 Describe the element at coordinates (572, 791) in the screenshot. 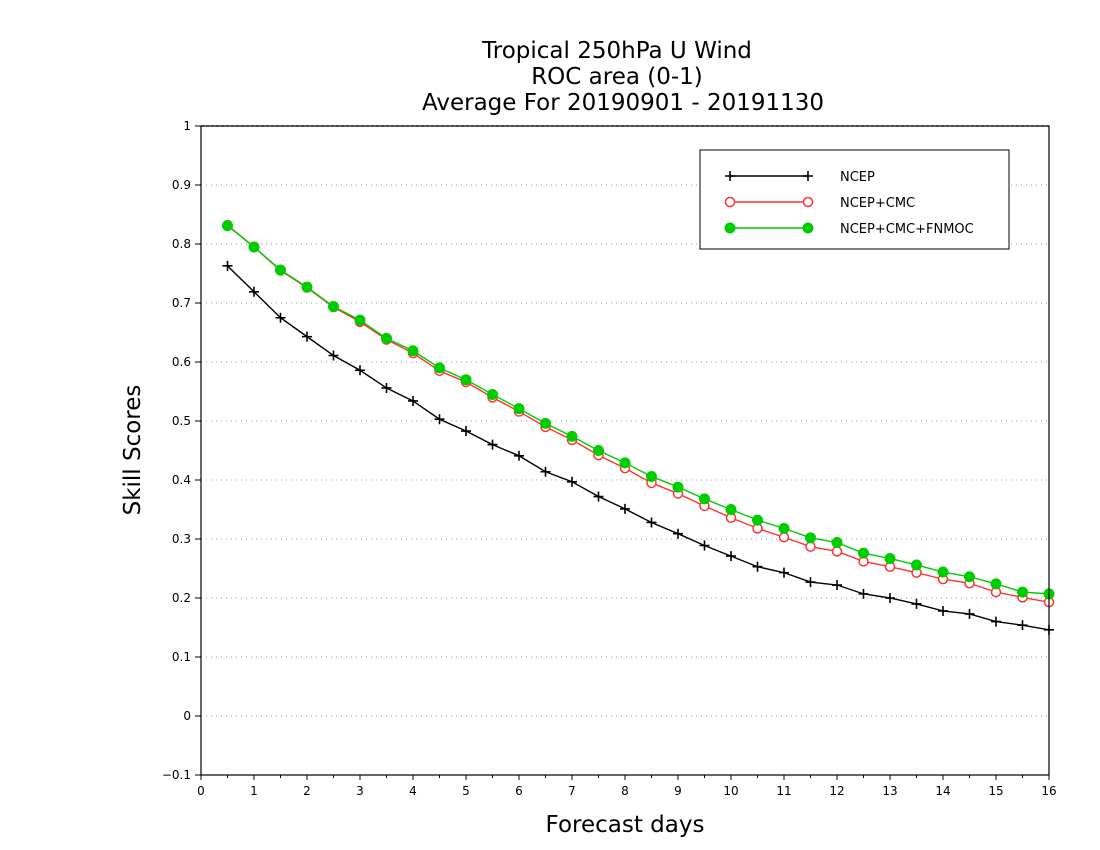

I see `x-tick-label: 7` at that location.